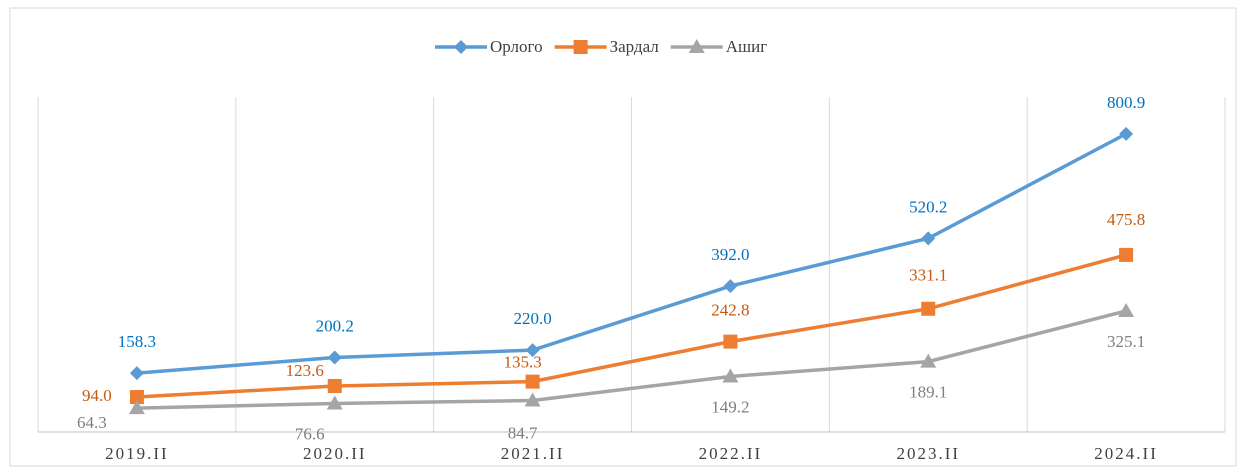 The height and width of the screenshot is (475, 1246). What do you see at coordinates (137, 453) in the screenshot?
I see `x-tick-label: 2019.II` at bounding box center [137, 453].